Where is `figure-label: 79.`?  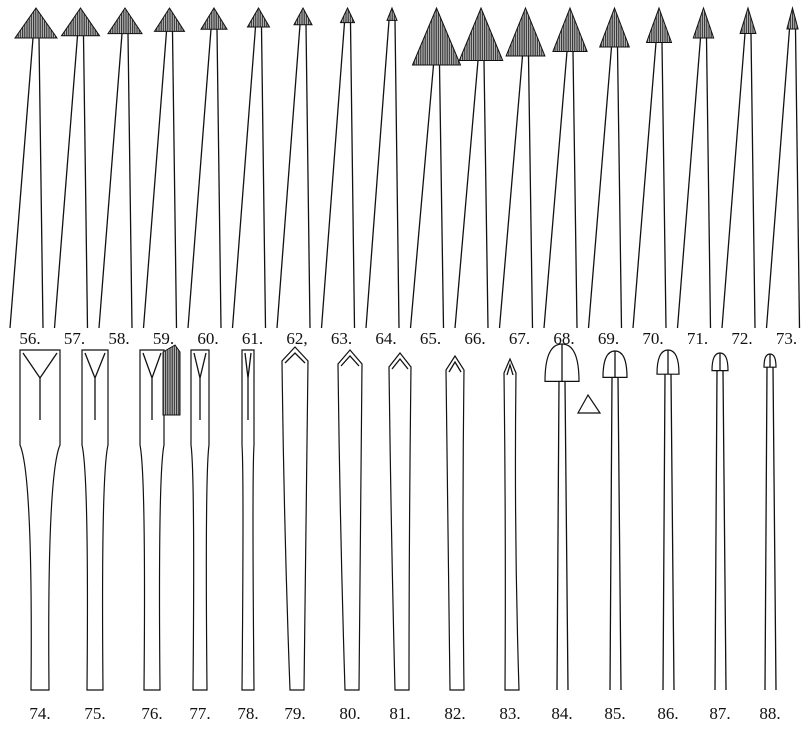
figure-label: 79. is located at coordinates (294, 713).